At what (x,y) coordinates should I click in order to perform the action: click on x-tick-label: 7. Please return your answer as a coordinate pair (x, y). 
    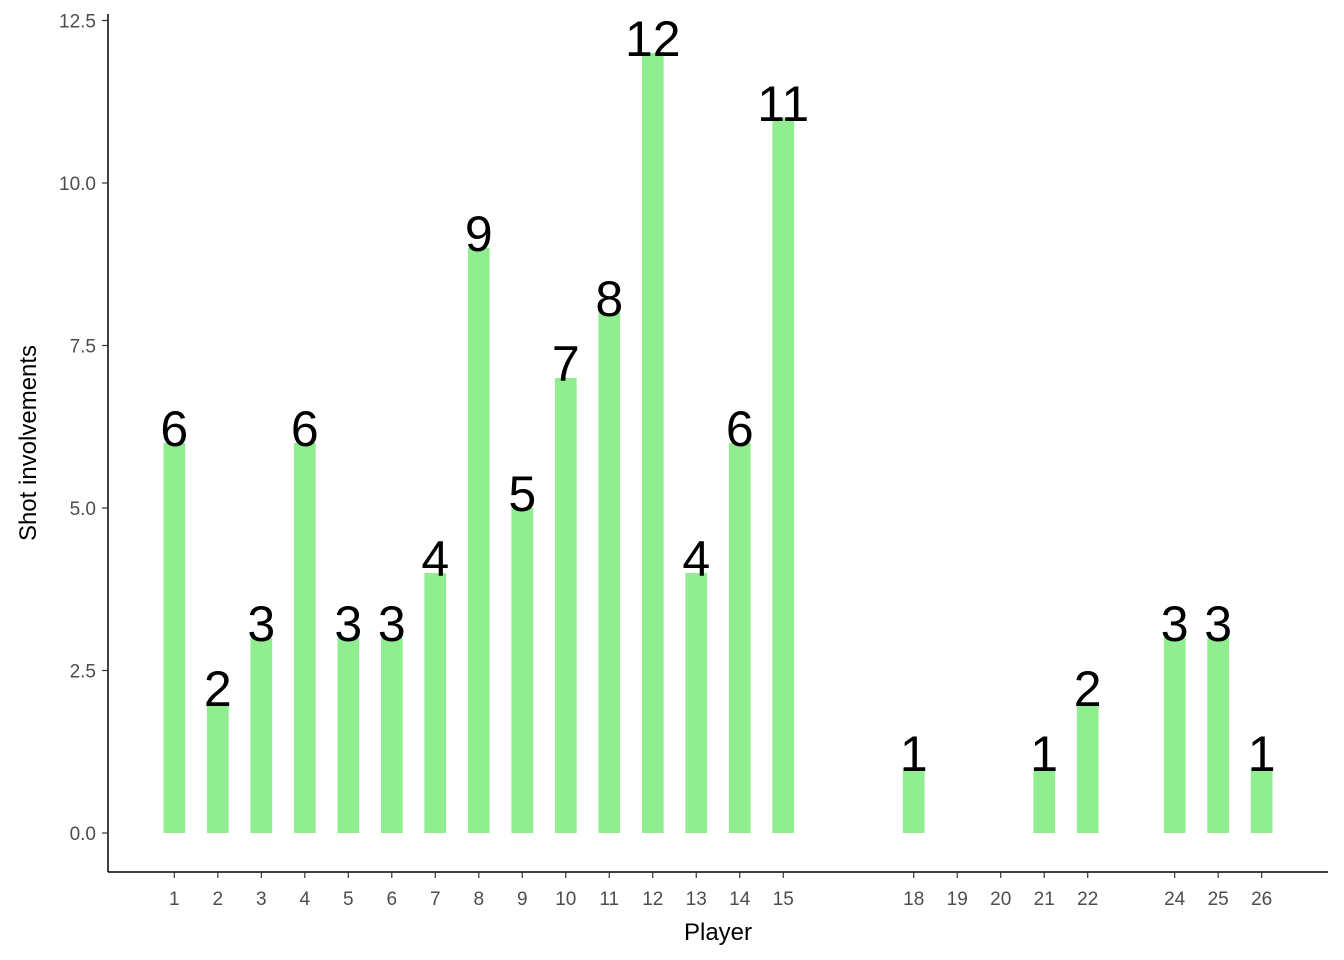
    Looking at the image, I should click on (435, 899).